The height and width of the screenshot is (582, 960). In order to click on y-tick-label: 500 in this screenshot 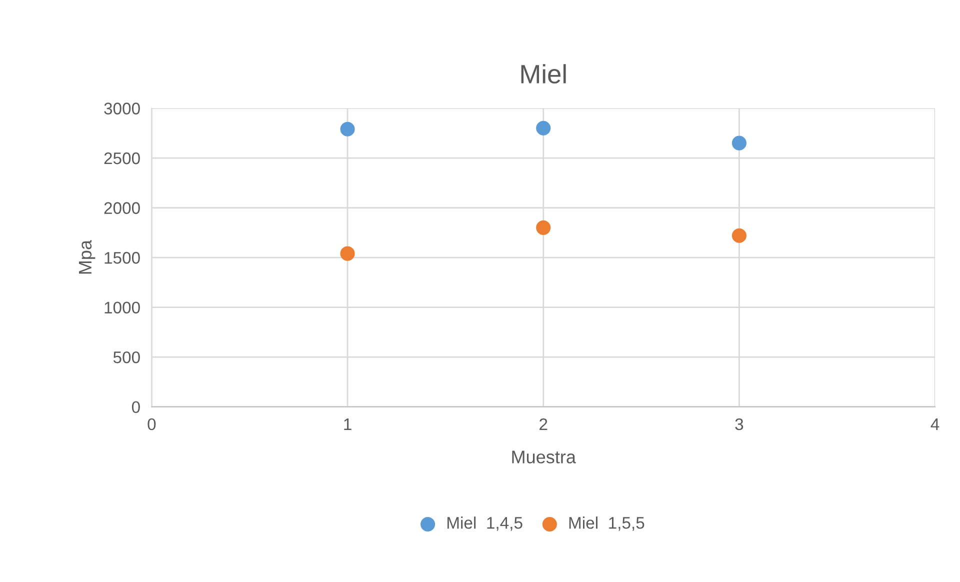, I will do `click(126, 357)`.